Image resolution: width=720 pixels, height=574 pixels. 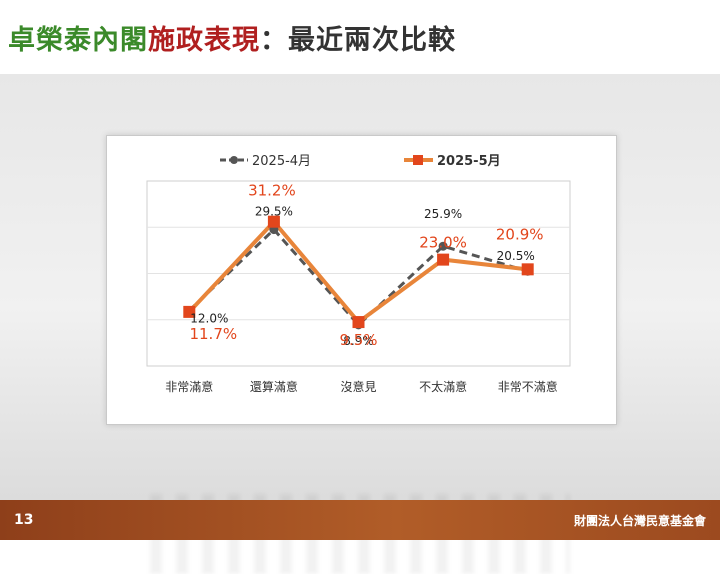 I want to click on title-bar: 卓榮泰內閣施政表現：最近兩次比較, so click(x=360, y=37).